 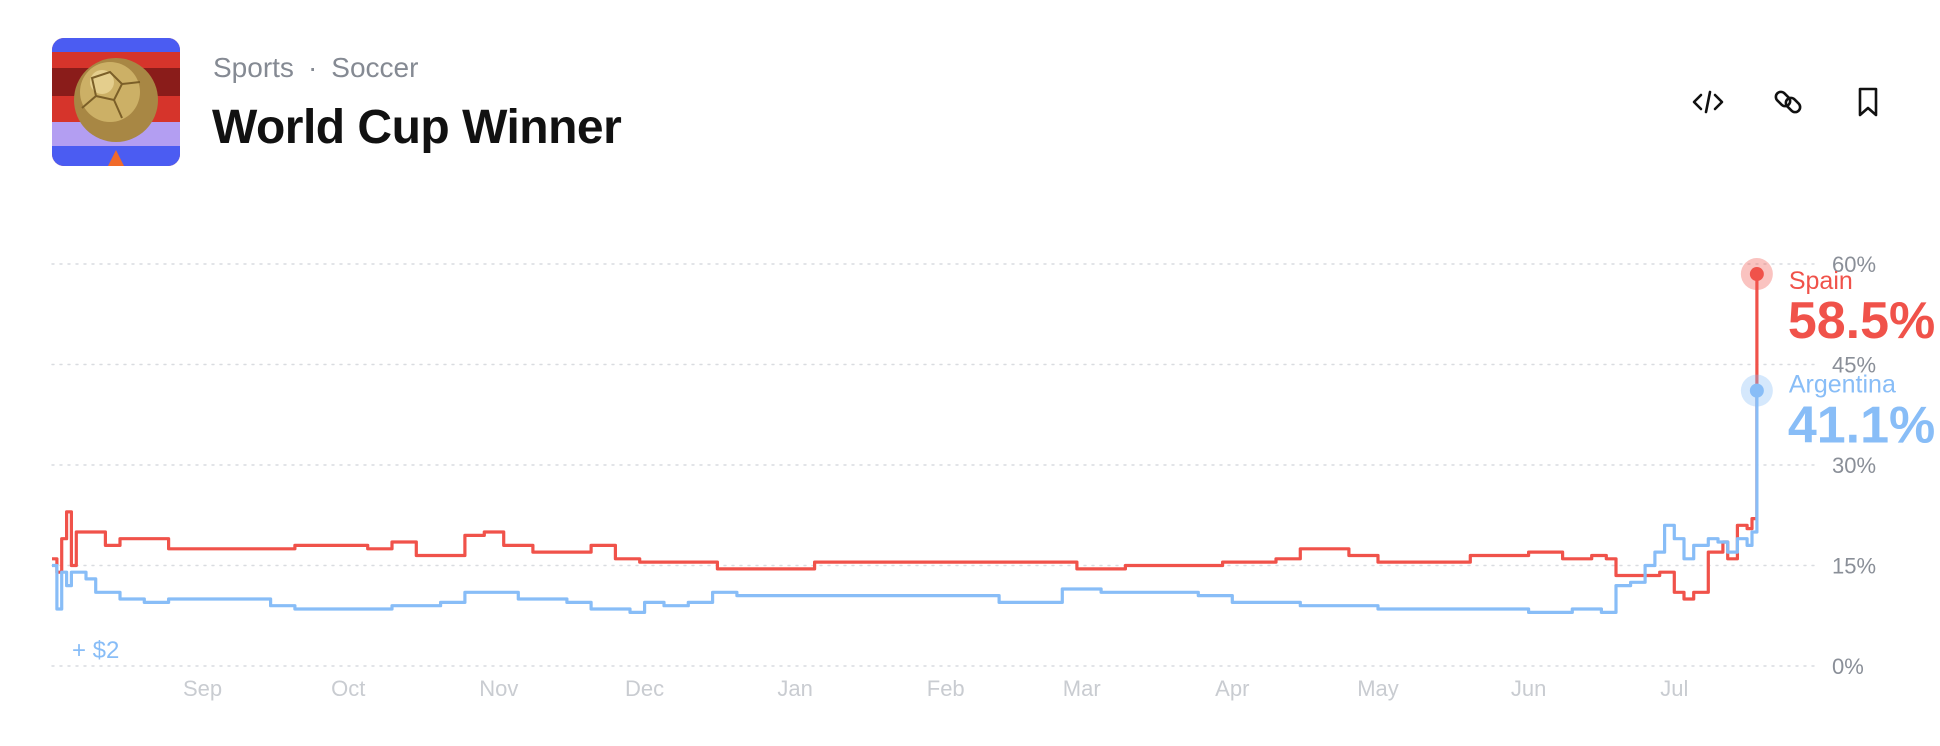 What do you see at coordinates (498, 688) in the screenshot?
I see `x-tick-label: Nov` at bounding box center [498, 688].